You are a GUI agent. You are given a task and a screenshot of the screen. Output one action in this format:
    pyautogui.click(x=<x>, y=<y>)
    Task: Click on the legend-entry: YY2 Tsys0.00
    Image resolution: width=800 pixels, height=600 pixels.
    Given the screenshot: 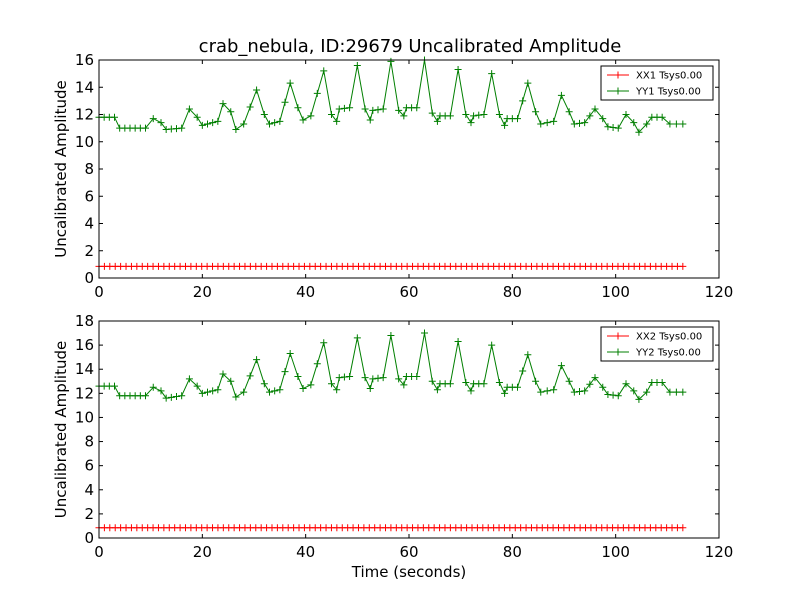 What is the action you would take?
    pyautogui.click(x=654, y=353)
    